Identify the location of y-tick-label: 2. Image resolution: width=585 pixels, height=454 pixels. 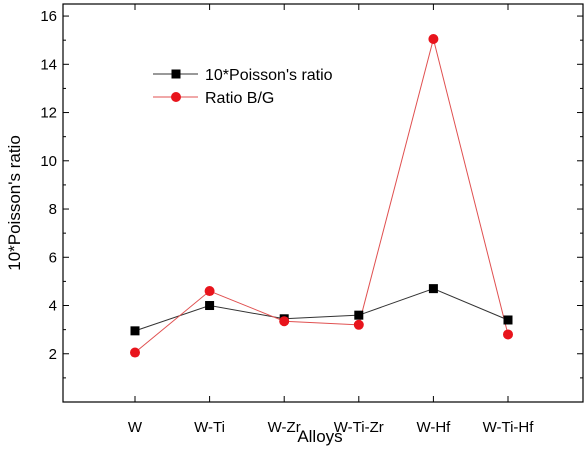
(53, 354).